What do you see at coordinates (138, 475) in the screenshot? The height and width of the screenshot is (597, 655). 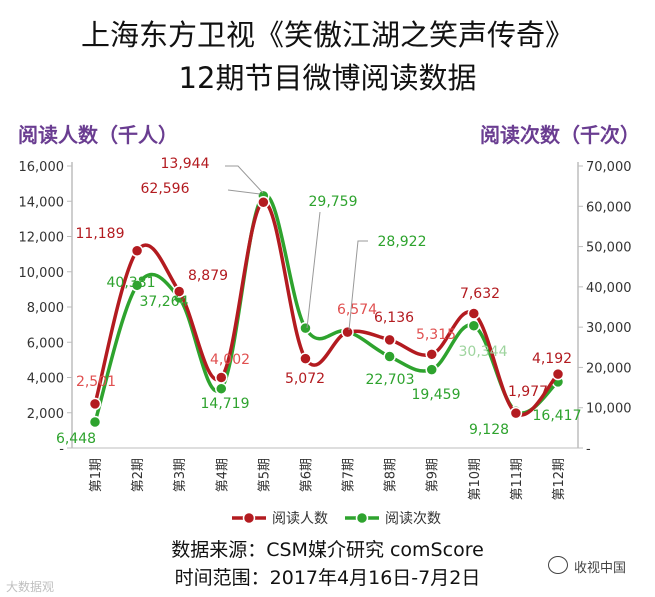 I see `x-tick-label: 第2期` at bounding box center [138, 475].